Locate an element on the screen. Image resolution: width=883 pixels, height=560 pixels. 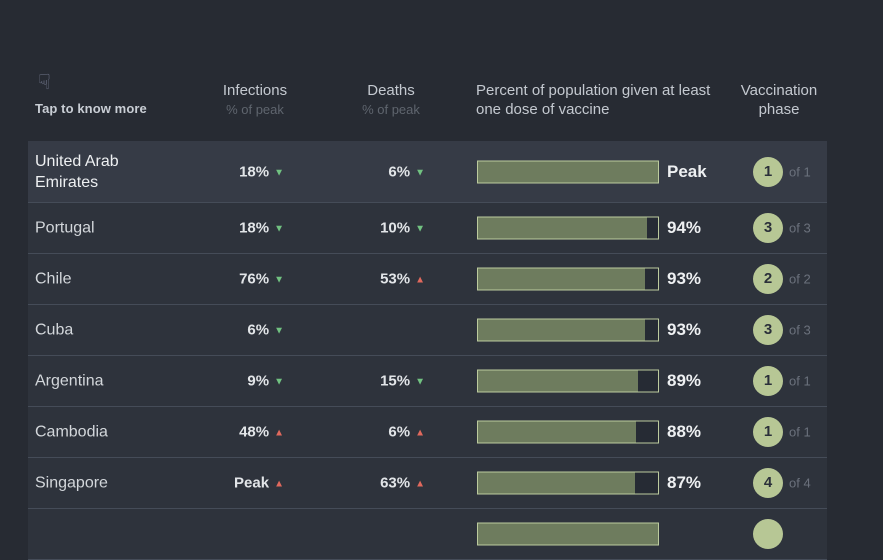
deaths-value: 63% is located at coordinates (395, 483).